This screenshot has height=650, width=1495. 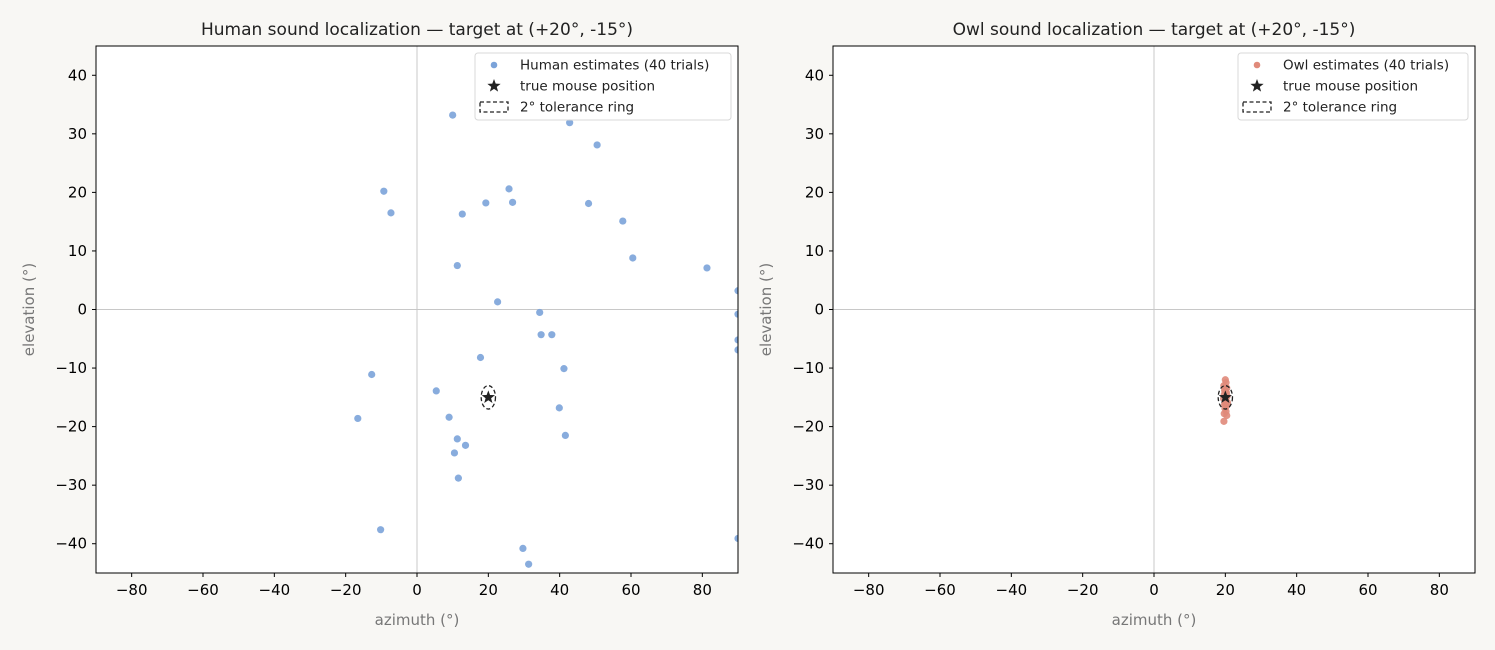 I want to click on legend-item: 2° tolerance ring, so click(x=556, y=108).